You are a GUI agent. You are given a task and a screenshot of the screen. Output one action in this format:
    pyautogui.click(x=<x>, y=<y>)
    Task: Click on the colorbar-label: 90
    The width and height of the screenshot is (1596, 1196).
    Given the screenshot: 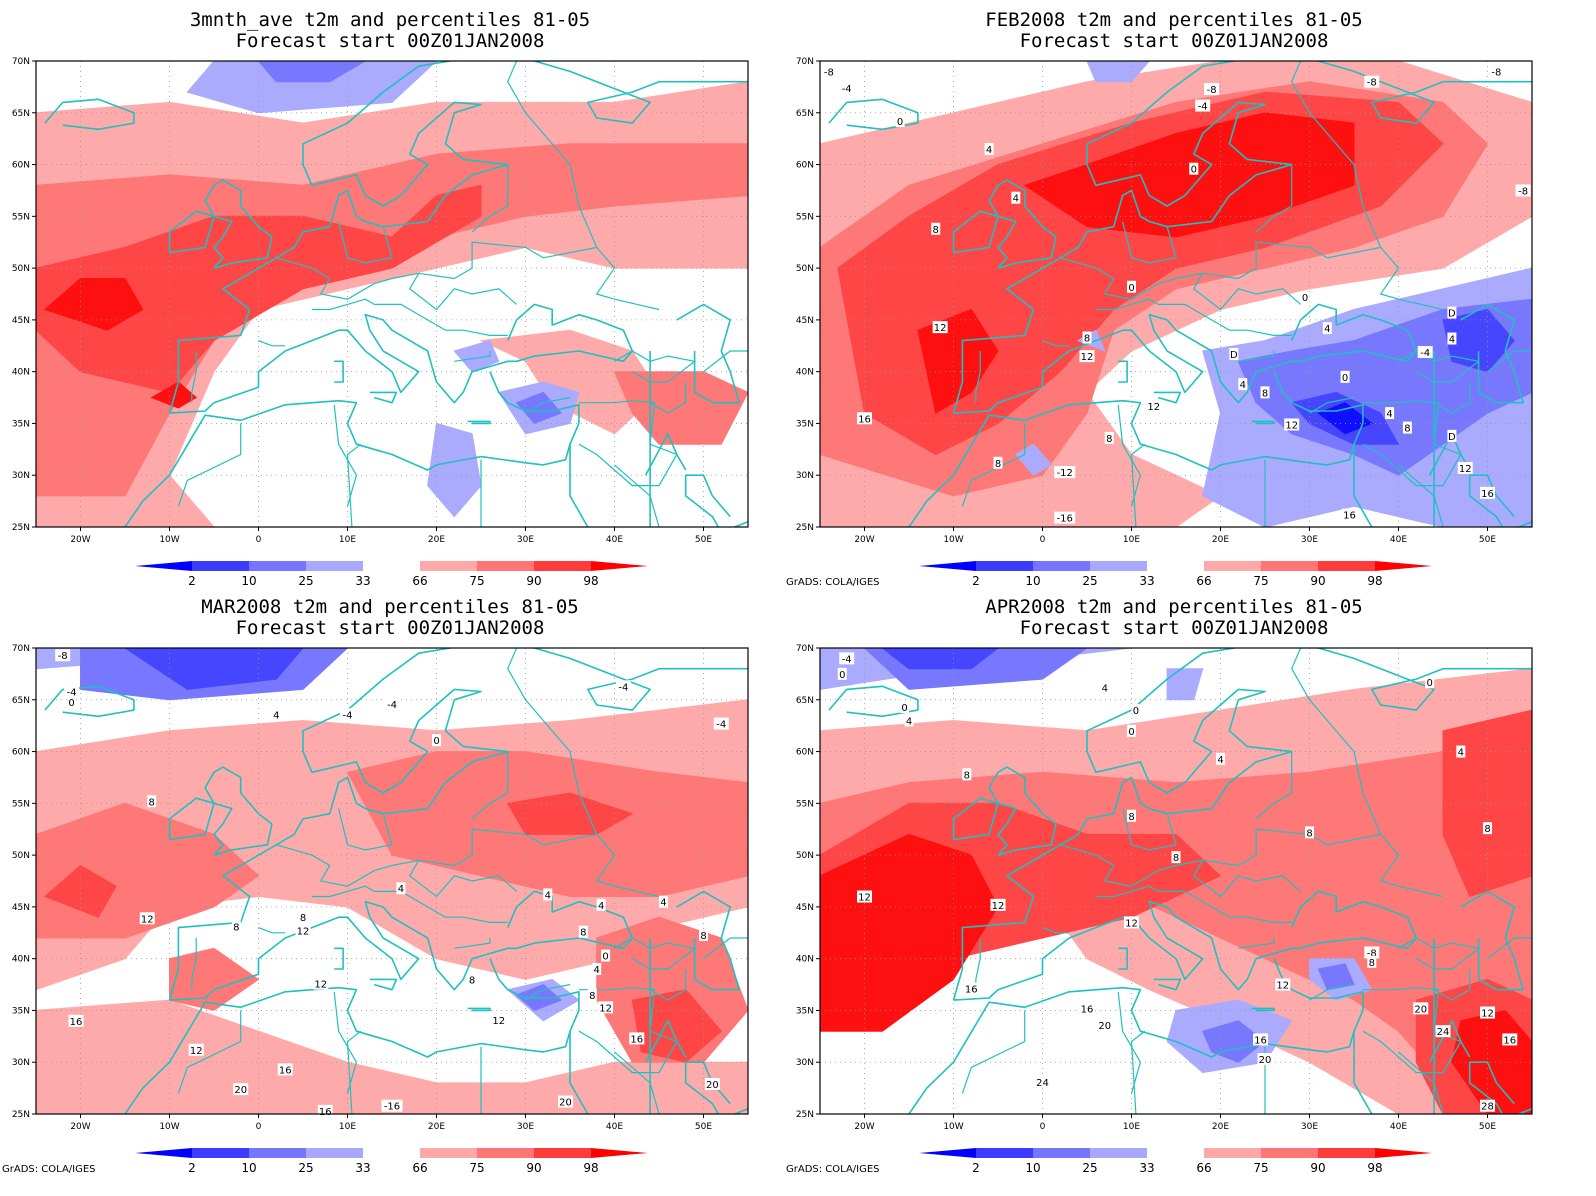 What is the action you would take?
    pyautogui.click(x=533, y=1168)
    